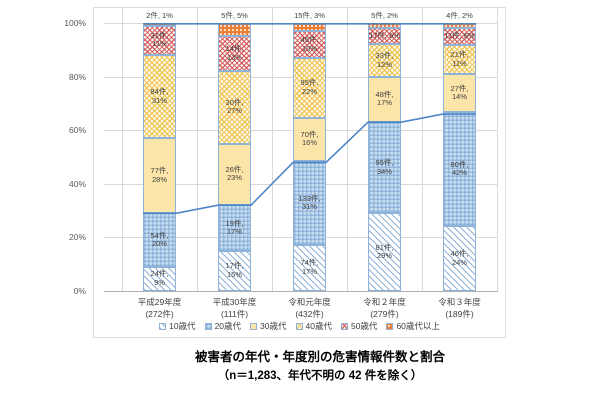 The width and height of the screenshot is (600, 400). What do you see at coordinates (234, 314) in the screenshot?
I see `x-category-count: (111件)` at bounding box center [234, 314].